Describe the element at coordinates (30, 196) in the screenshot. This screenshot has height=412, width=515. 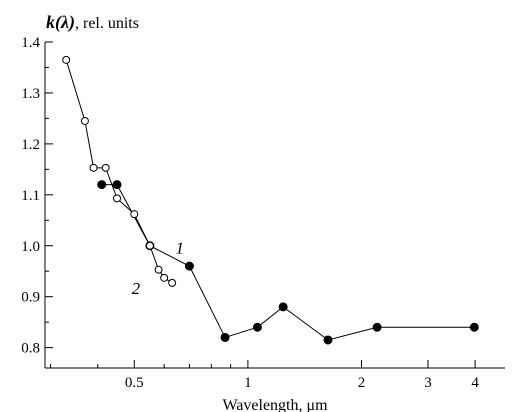
I see `y-tick-label: 1.1` at that location.